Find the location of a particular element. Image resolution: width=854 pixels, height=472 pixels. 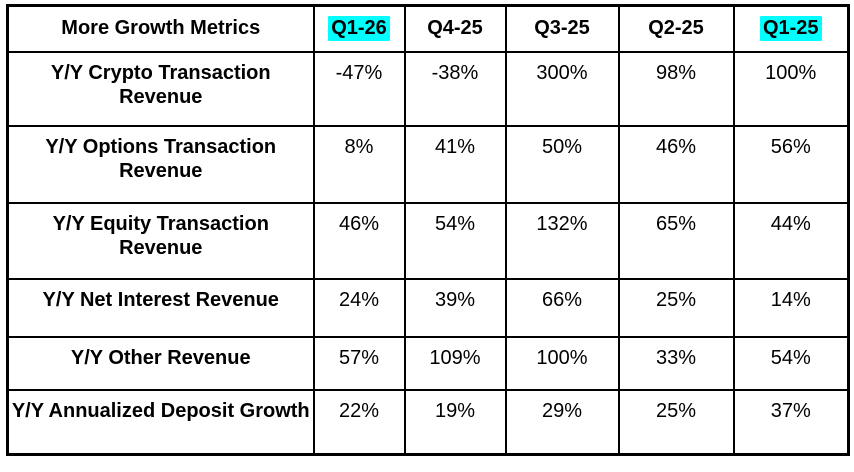

value-cell: 29% is located at coordinates (562, 422).